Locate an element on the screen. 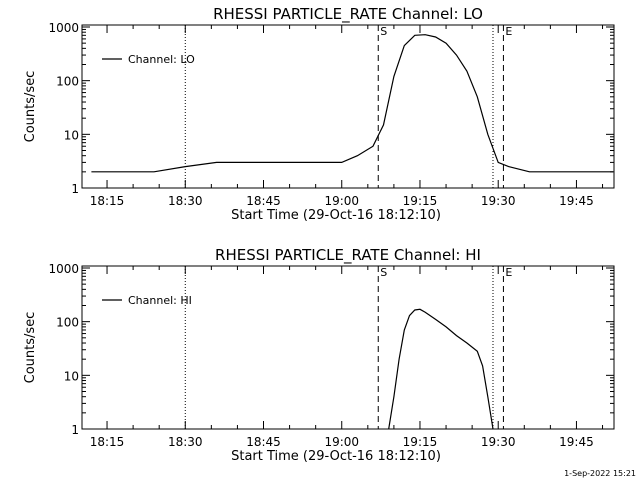 This screenshot has width=640, height=480. footer-timestamp: 1-Sep-2022 15:21 is located at coordinates (600, 473).